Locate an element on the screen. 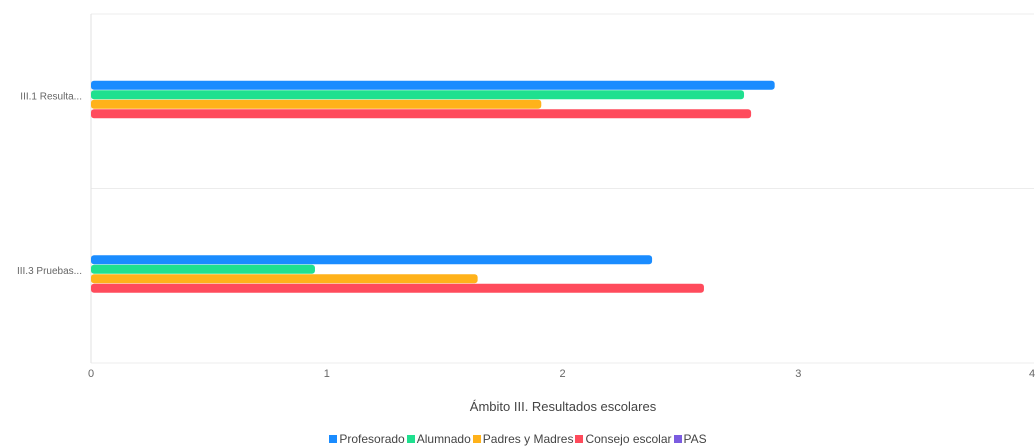 The image size is (1036, 448). legend-label: Consejo escolar is located at coordinates (628, 439).